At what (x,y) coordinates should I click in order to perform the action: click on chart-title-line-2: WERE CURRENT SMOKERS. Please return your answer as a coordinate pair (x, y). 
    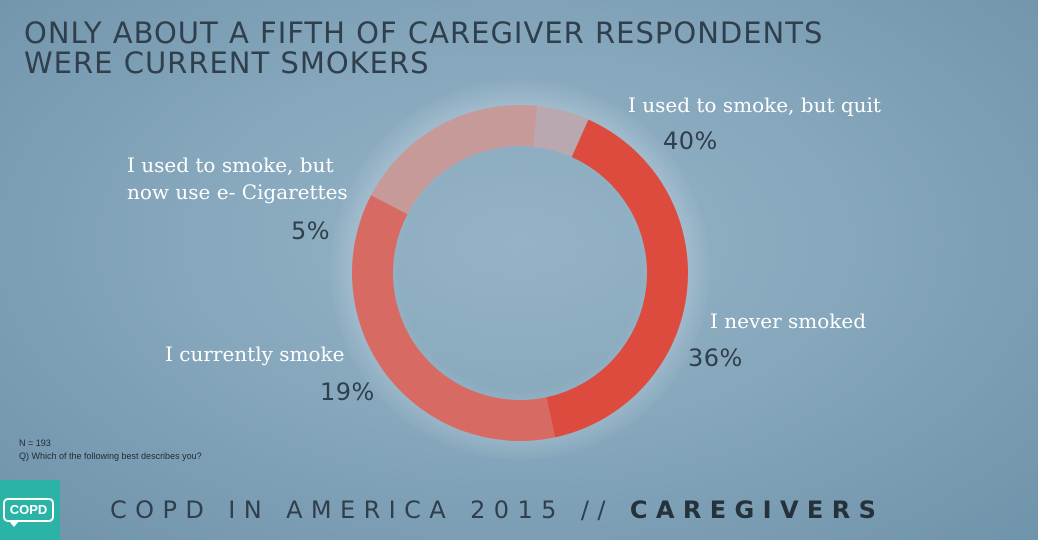
    Looking at the image, I should click on (227, 63).